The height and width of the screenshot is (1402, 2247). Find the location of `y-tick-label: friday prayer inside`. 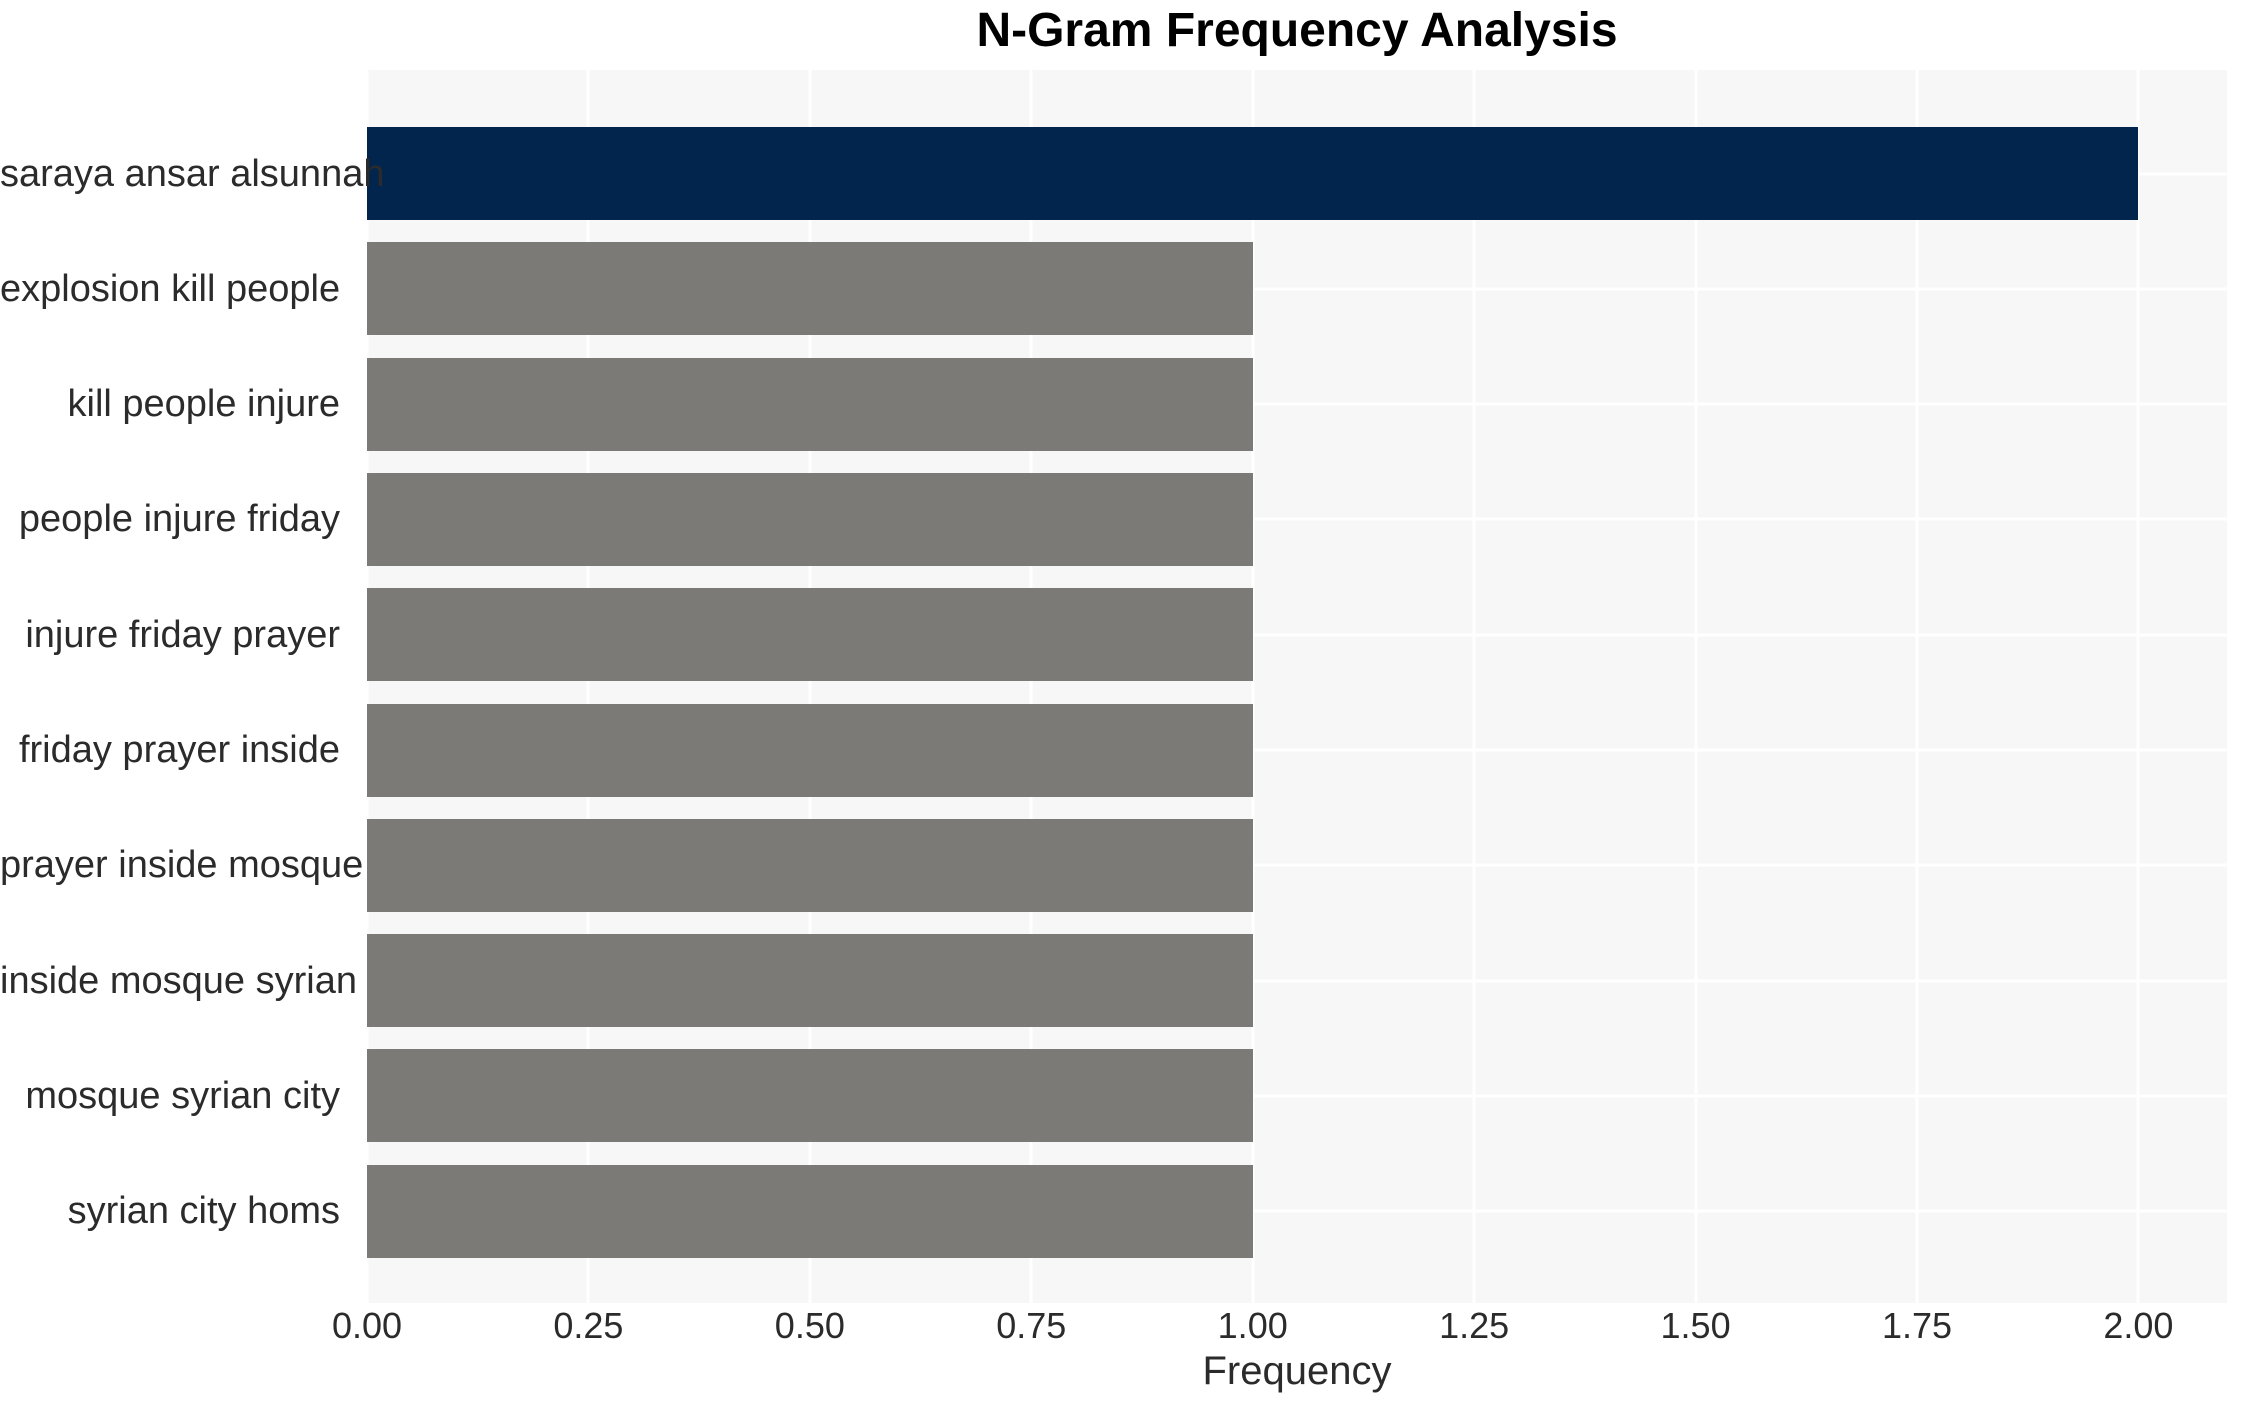

y-tick-label: friday prayer inside is located at coordinates (179, 750).